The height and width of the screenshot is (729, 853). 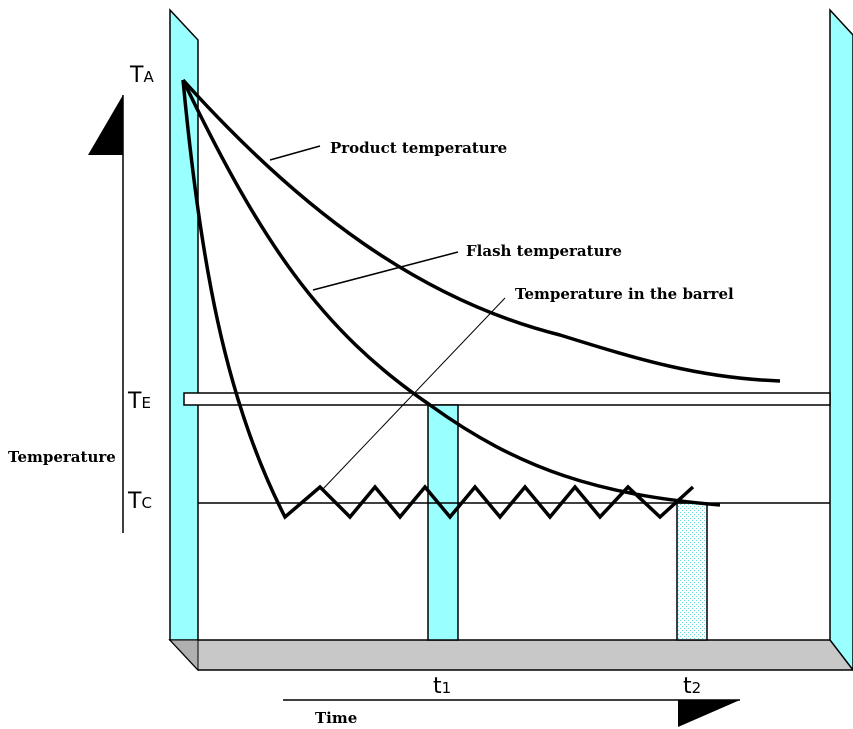 What do you see at coordinates (139, 501) in the screenshot?
I see `tc-level-label: TC` at bounding box center [139, 501].